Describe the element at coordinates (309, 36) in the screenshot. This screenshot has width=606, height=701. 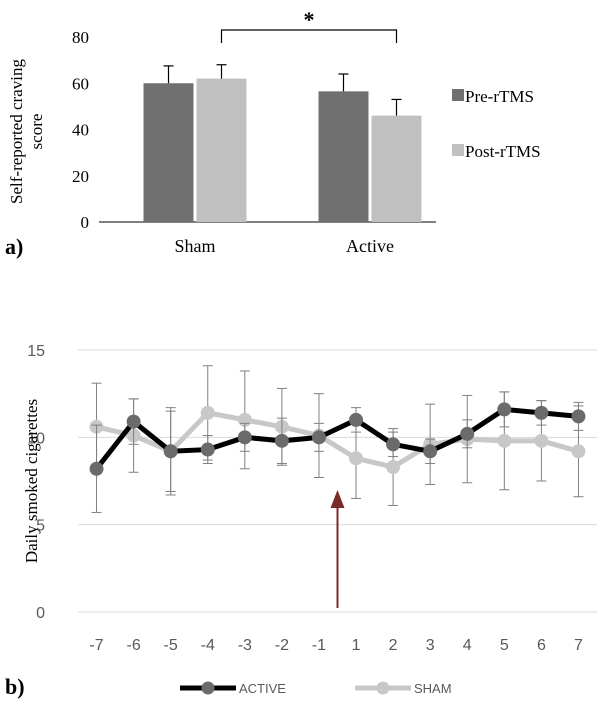
I see `significance-bracket` at that location.